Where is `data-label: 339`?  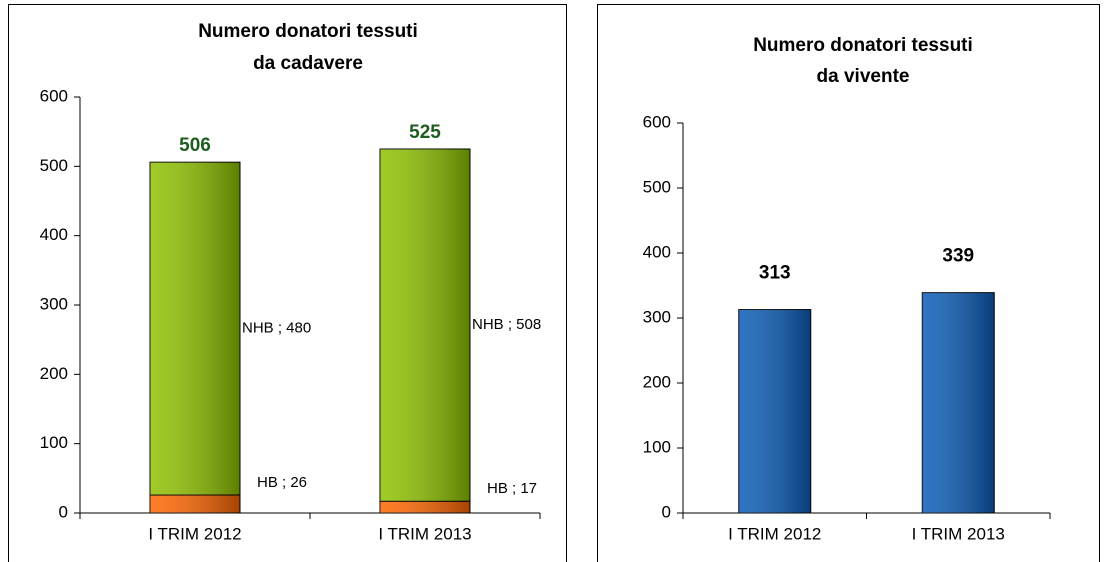 data-label: 339 is located at coordinates (958, 256).